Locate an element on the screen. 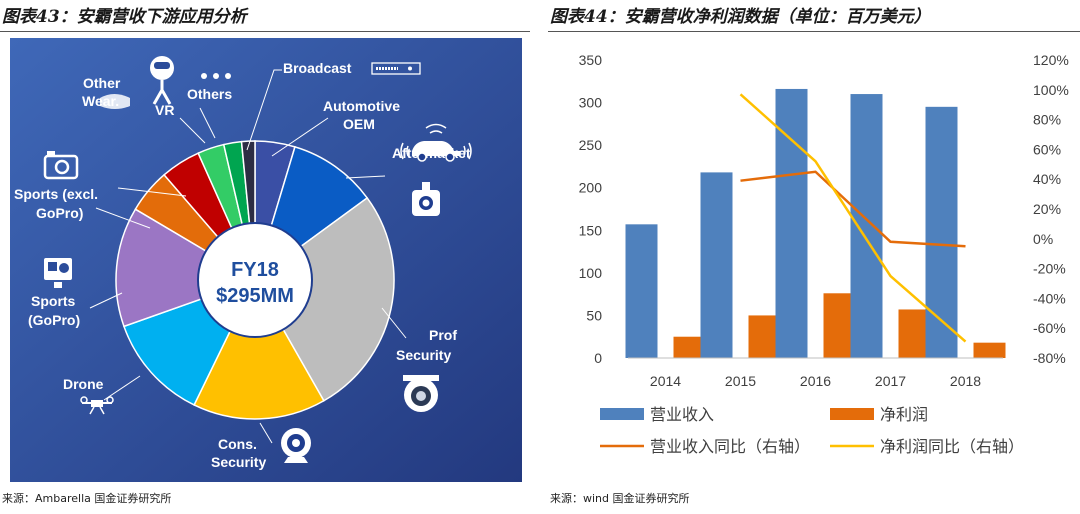  left-y-tick: 0 is located at coordinates (598, 358).